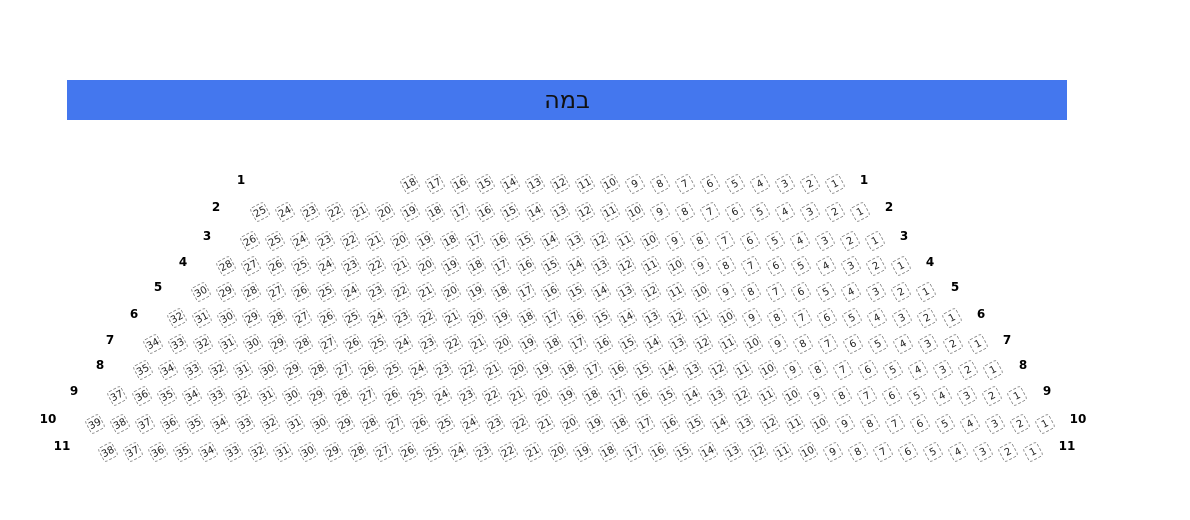  Describe the element at coordinates (242, 396) in the screenshot. I see `seat: 32` at that location.